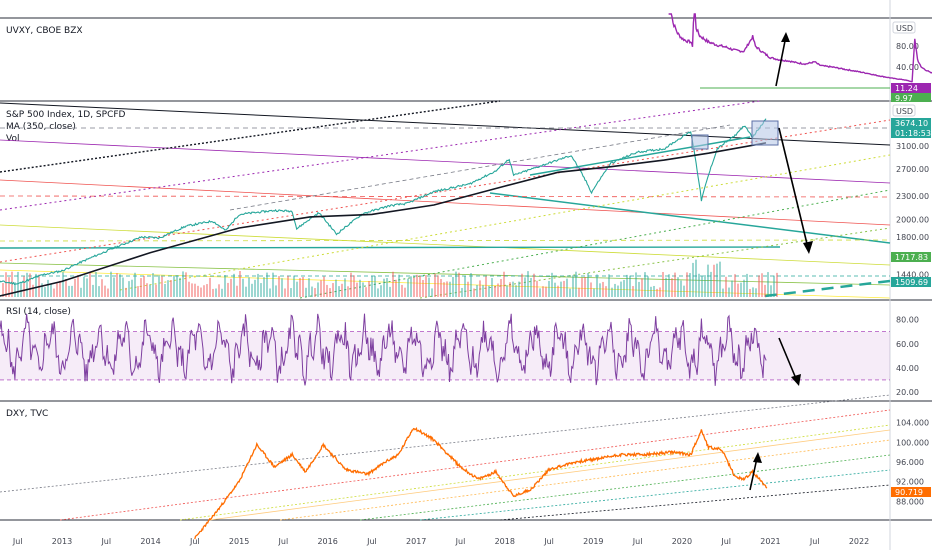 The image size is (932, 550). I want to click on uvxy-support-price: 9.97, so click(904, 98).